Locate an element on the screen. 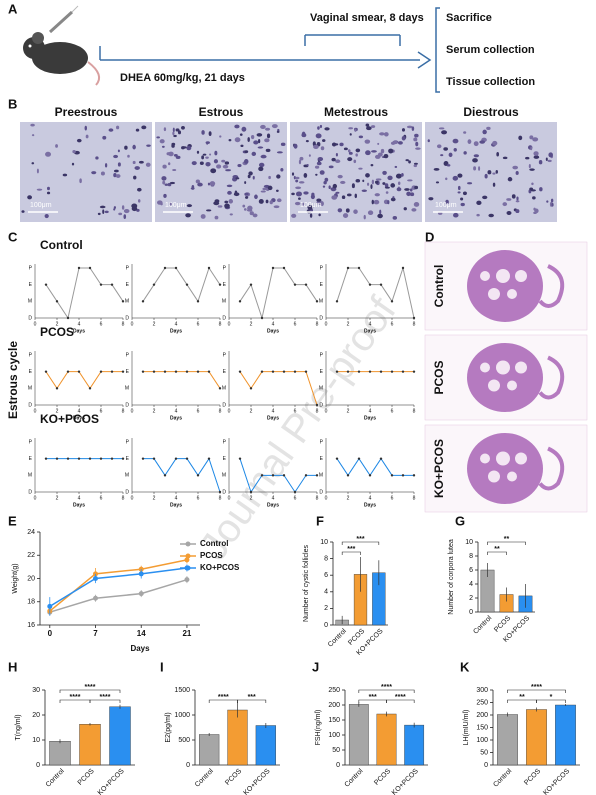 Image resolution: width=596 pixels, height=795 pixels. series-line is located at coordinates (118, 587).